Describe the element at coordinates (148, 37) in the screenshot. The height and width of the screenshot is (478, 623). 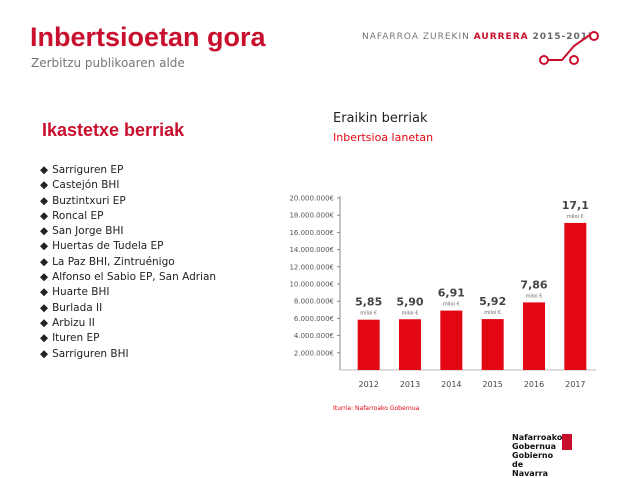
I see `title: Inbertsioetan gora` at that location.